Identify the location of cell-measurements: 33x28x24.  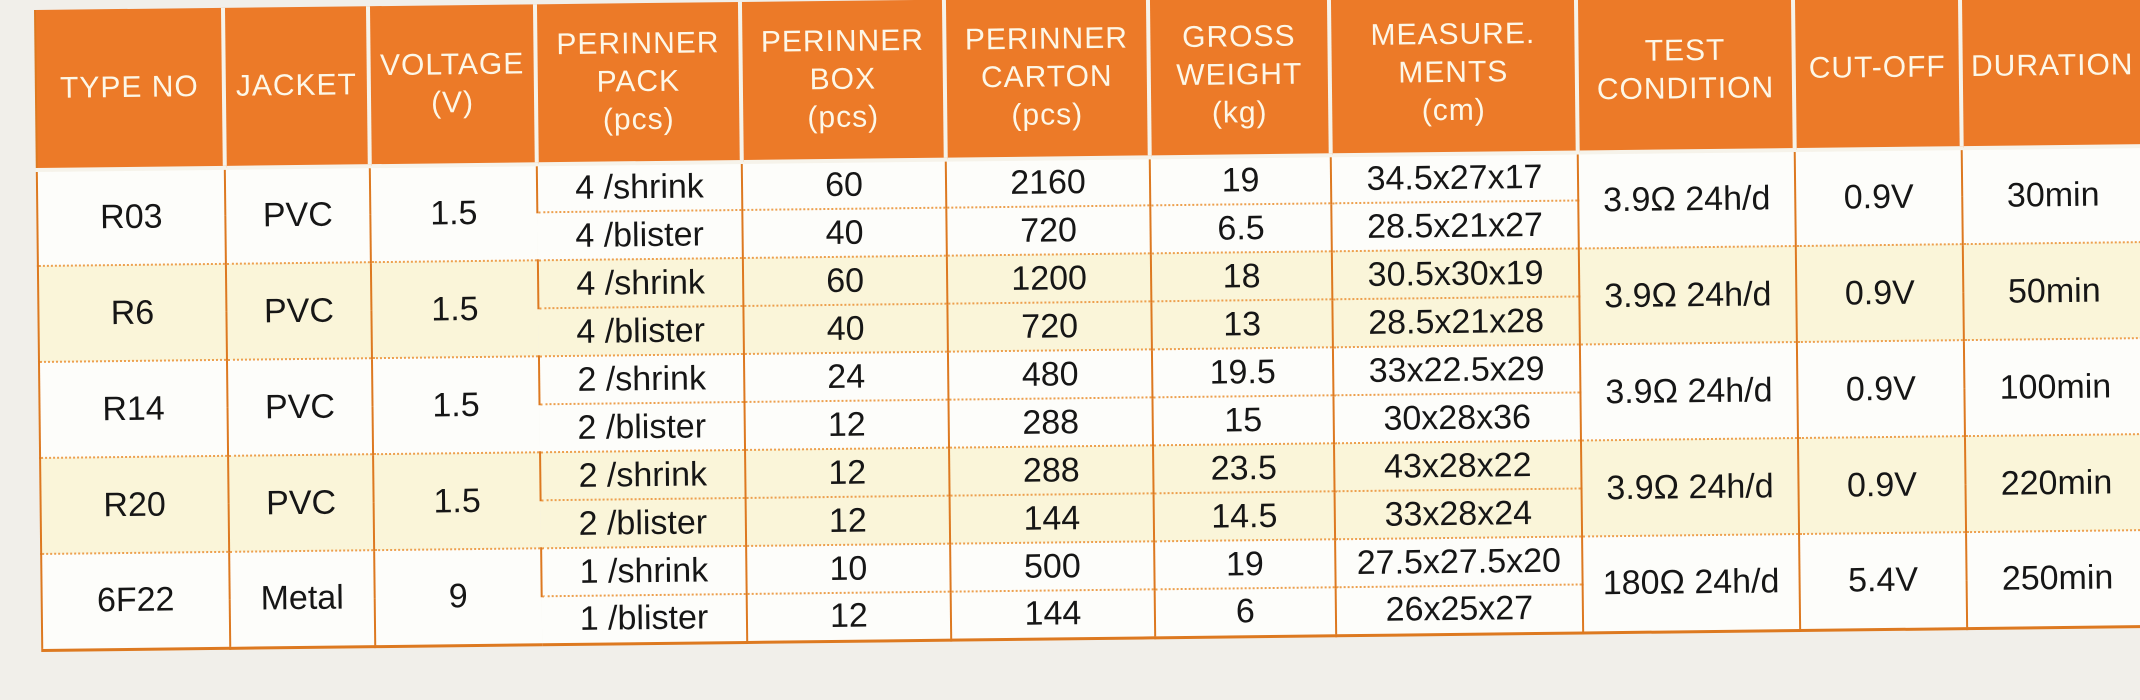
(1458, 514).